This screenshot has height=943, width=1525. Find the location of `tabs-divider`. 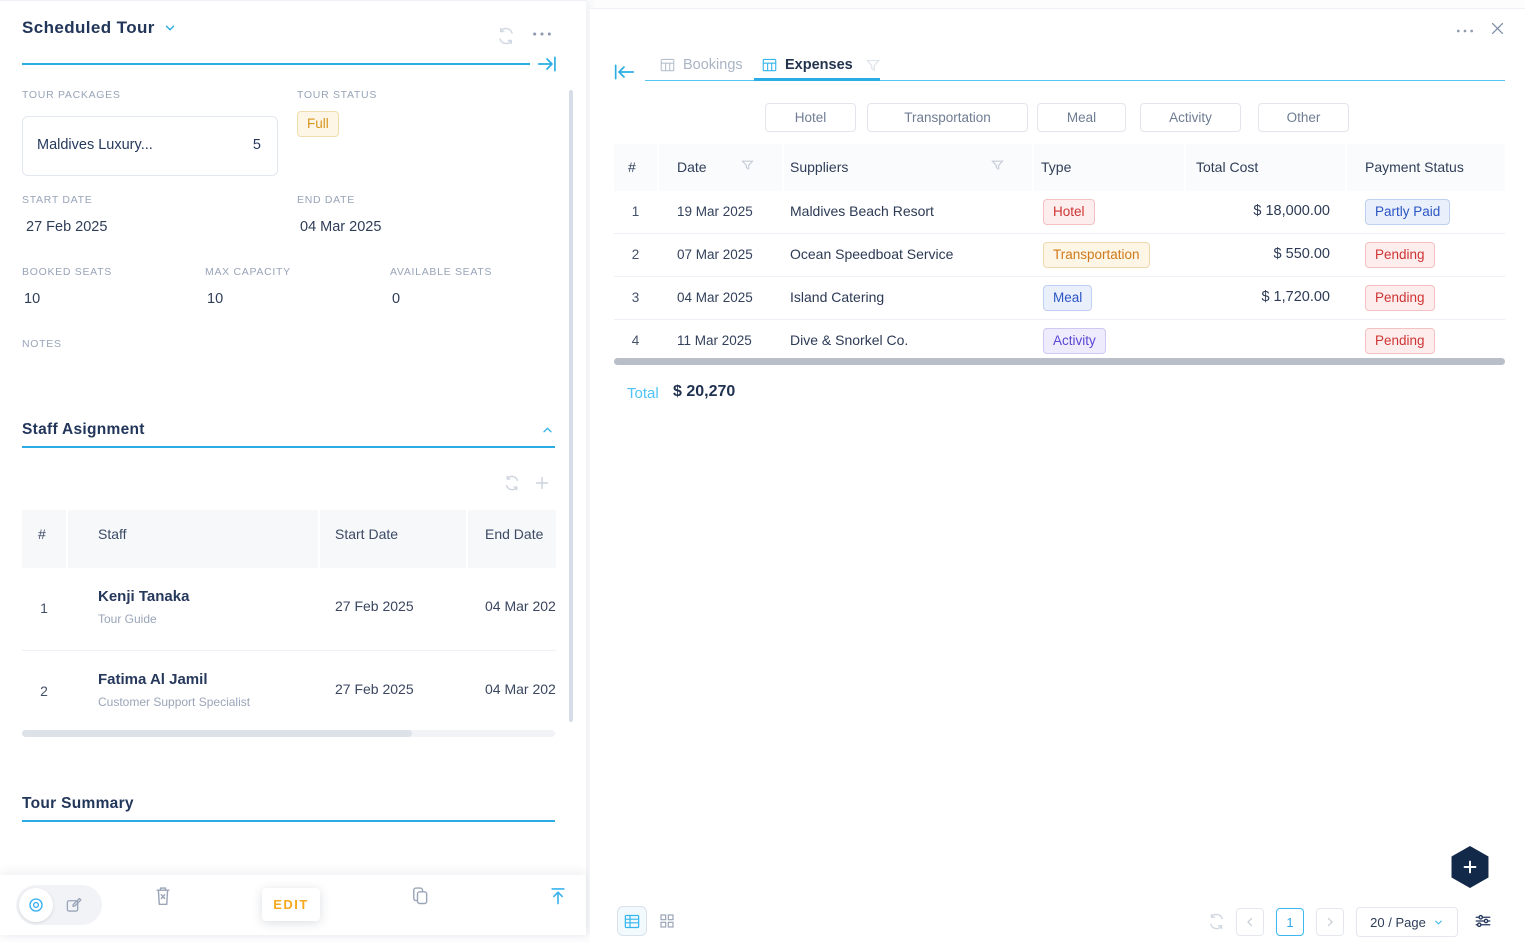

tabs-divider is located at coordinates (1075, 80).